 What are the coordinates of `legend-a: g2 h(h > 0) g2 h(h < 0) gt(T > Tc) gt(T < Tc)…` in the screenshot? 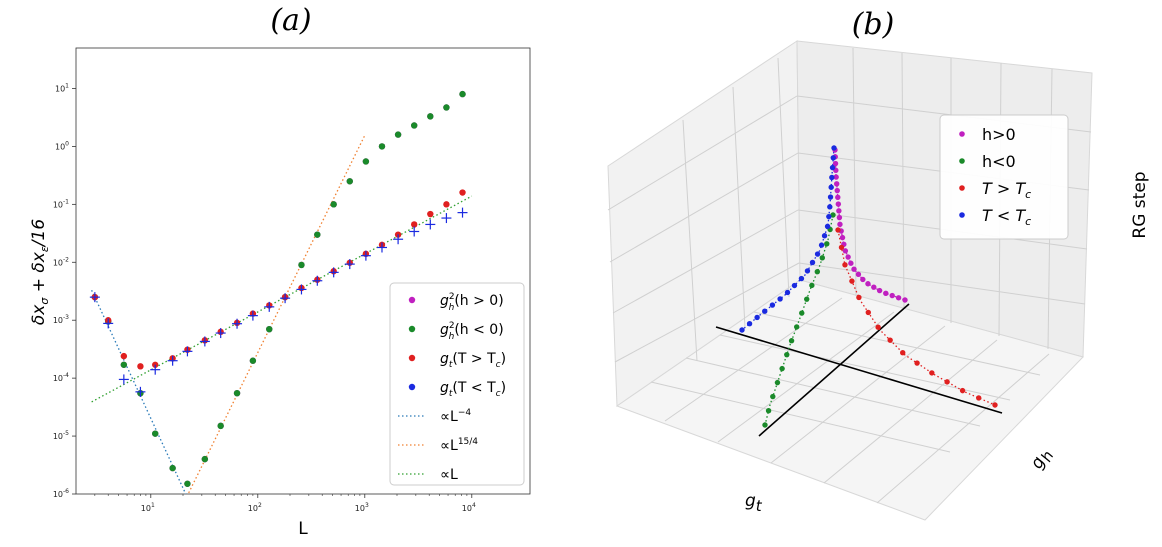 It's located at (457, 384).